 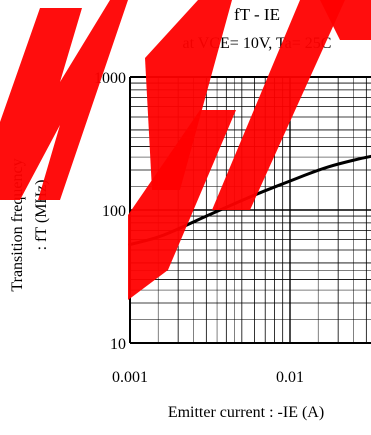 I want to click on watermark-letter-t-stem, so click(x=182, y=205).